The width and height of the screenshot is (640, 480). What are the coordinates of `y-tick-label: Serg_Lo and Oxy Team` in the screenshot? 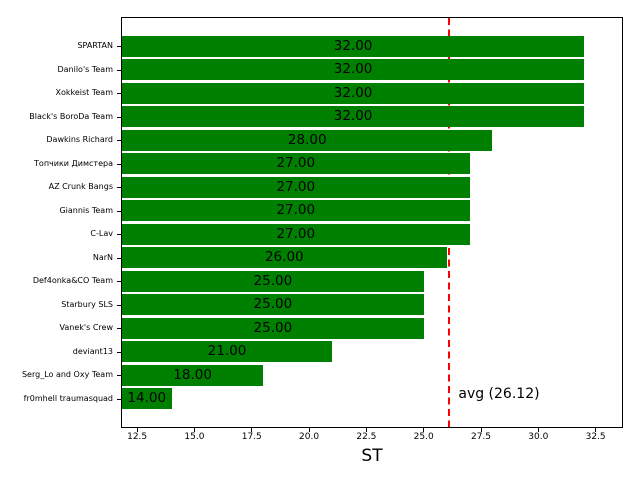 It's located at (67, 375).